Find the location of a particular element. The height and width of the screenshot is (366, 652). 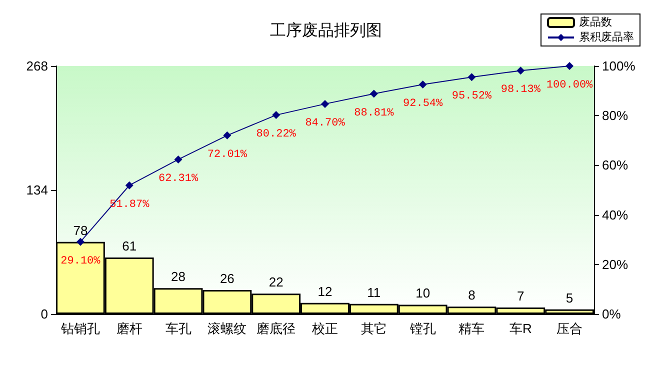

data-label: 72.01% is located at coordinates (227, 154).